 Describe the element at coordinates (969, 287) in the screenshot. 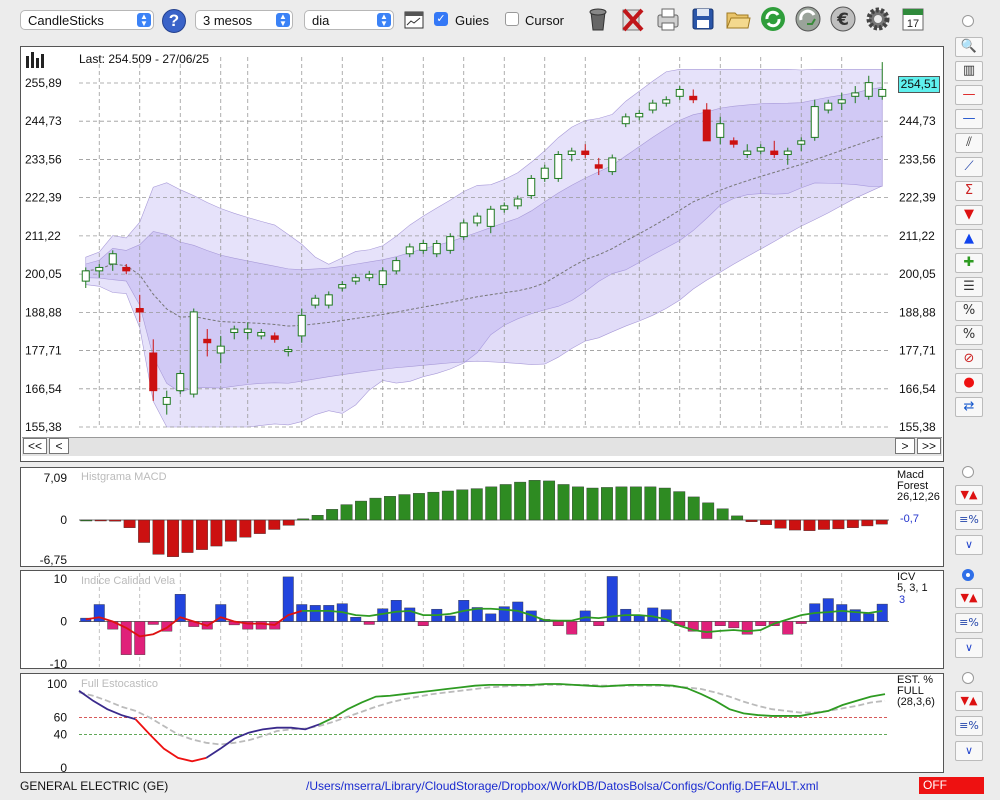

I see `list-button: ☰` at that location.